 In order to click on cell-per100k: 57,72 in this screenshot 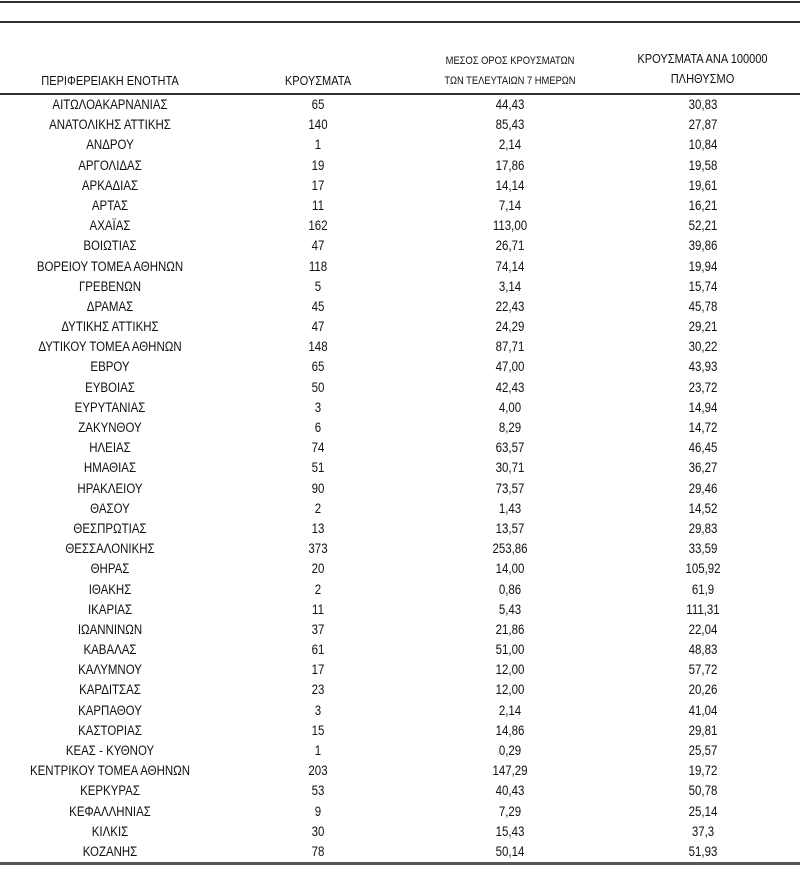, I will do `click(703, 670)`.